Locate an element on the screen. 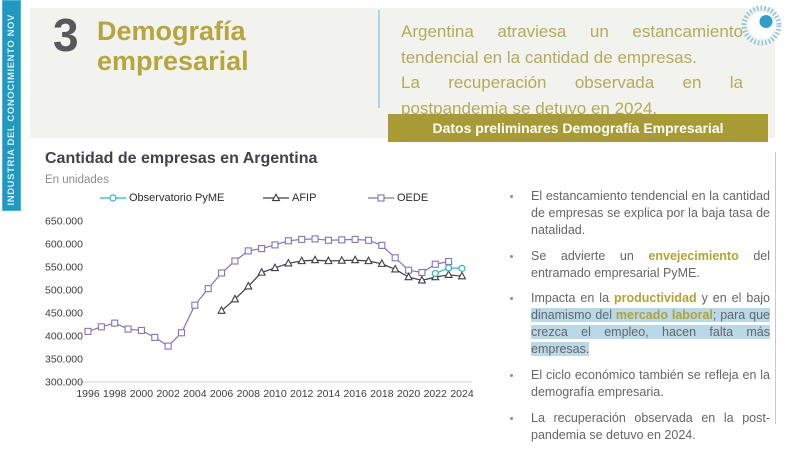 This screenshot has width=790, height=452. svg-text: 1996 is located at coordinates (88, 394).